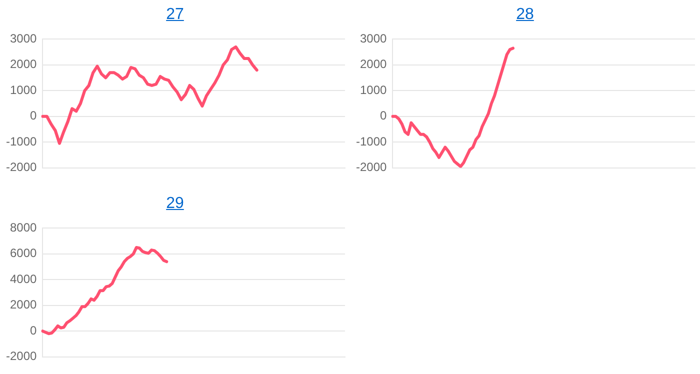  I want to click on y-tick-label: 8000, so click(24, 227).